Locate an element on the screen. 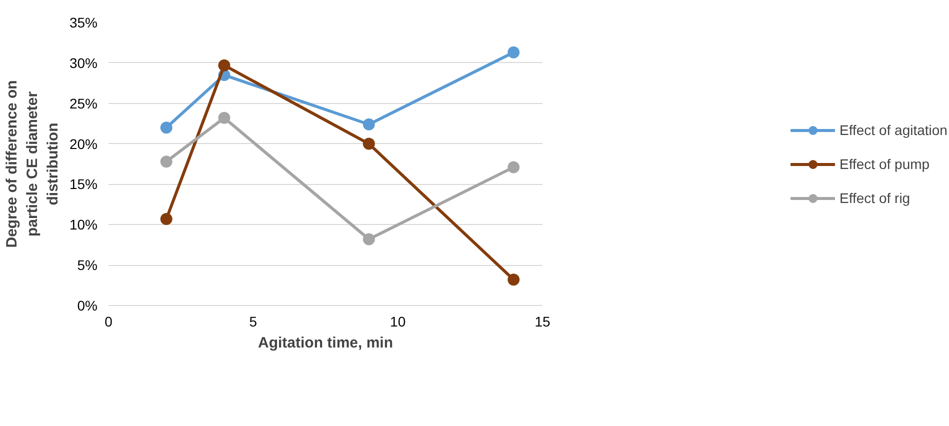  legend-label: Effect of agitation is located at coordinates (894, 130).